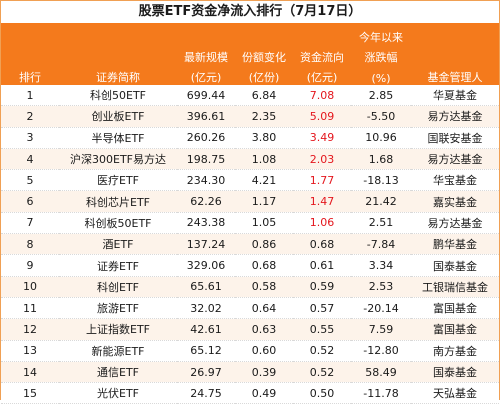 The height and width of the screenshot is (404, 500). Describe the element at coordinates (381, 34) in the screenshot. I see `header-ytd-line1: 今年以来` at that location.